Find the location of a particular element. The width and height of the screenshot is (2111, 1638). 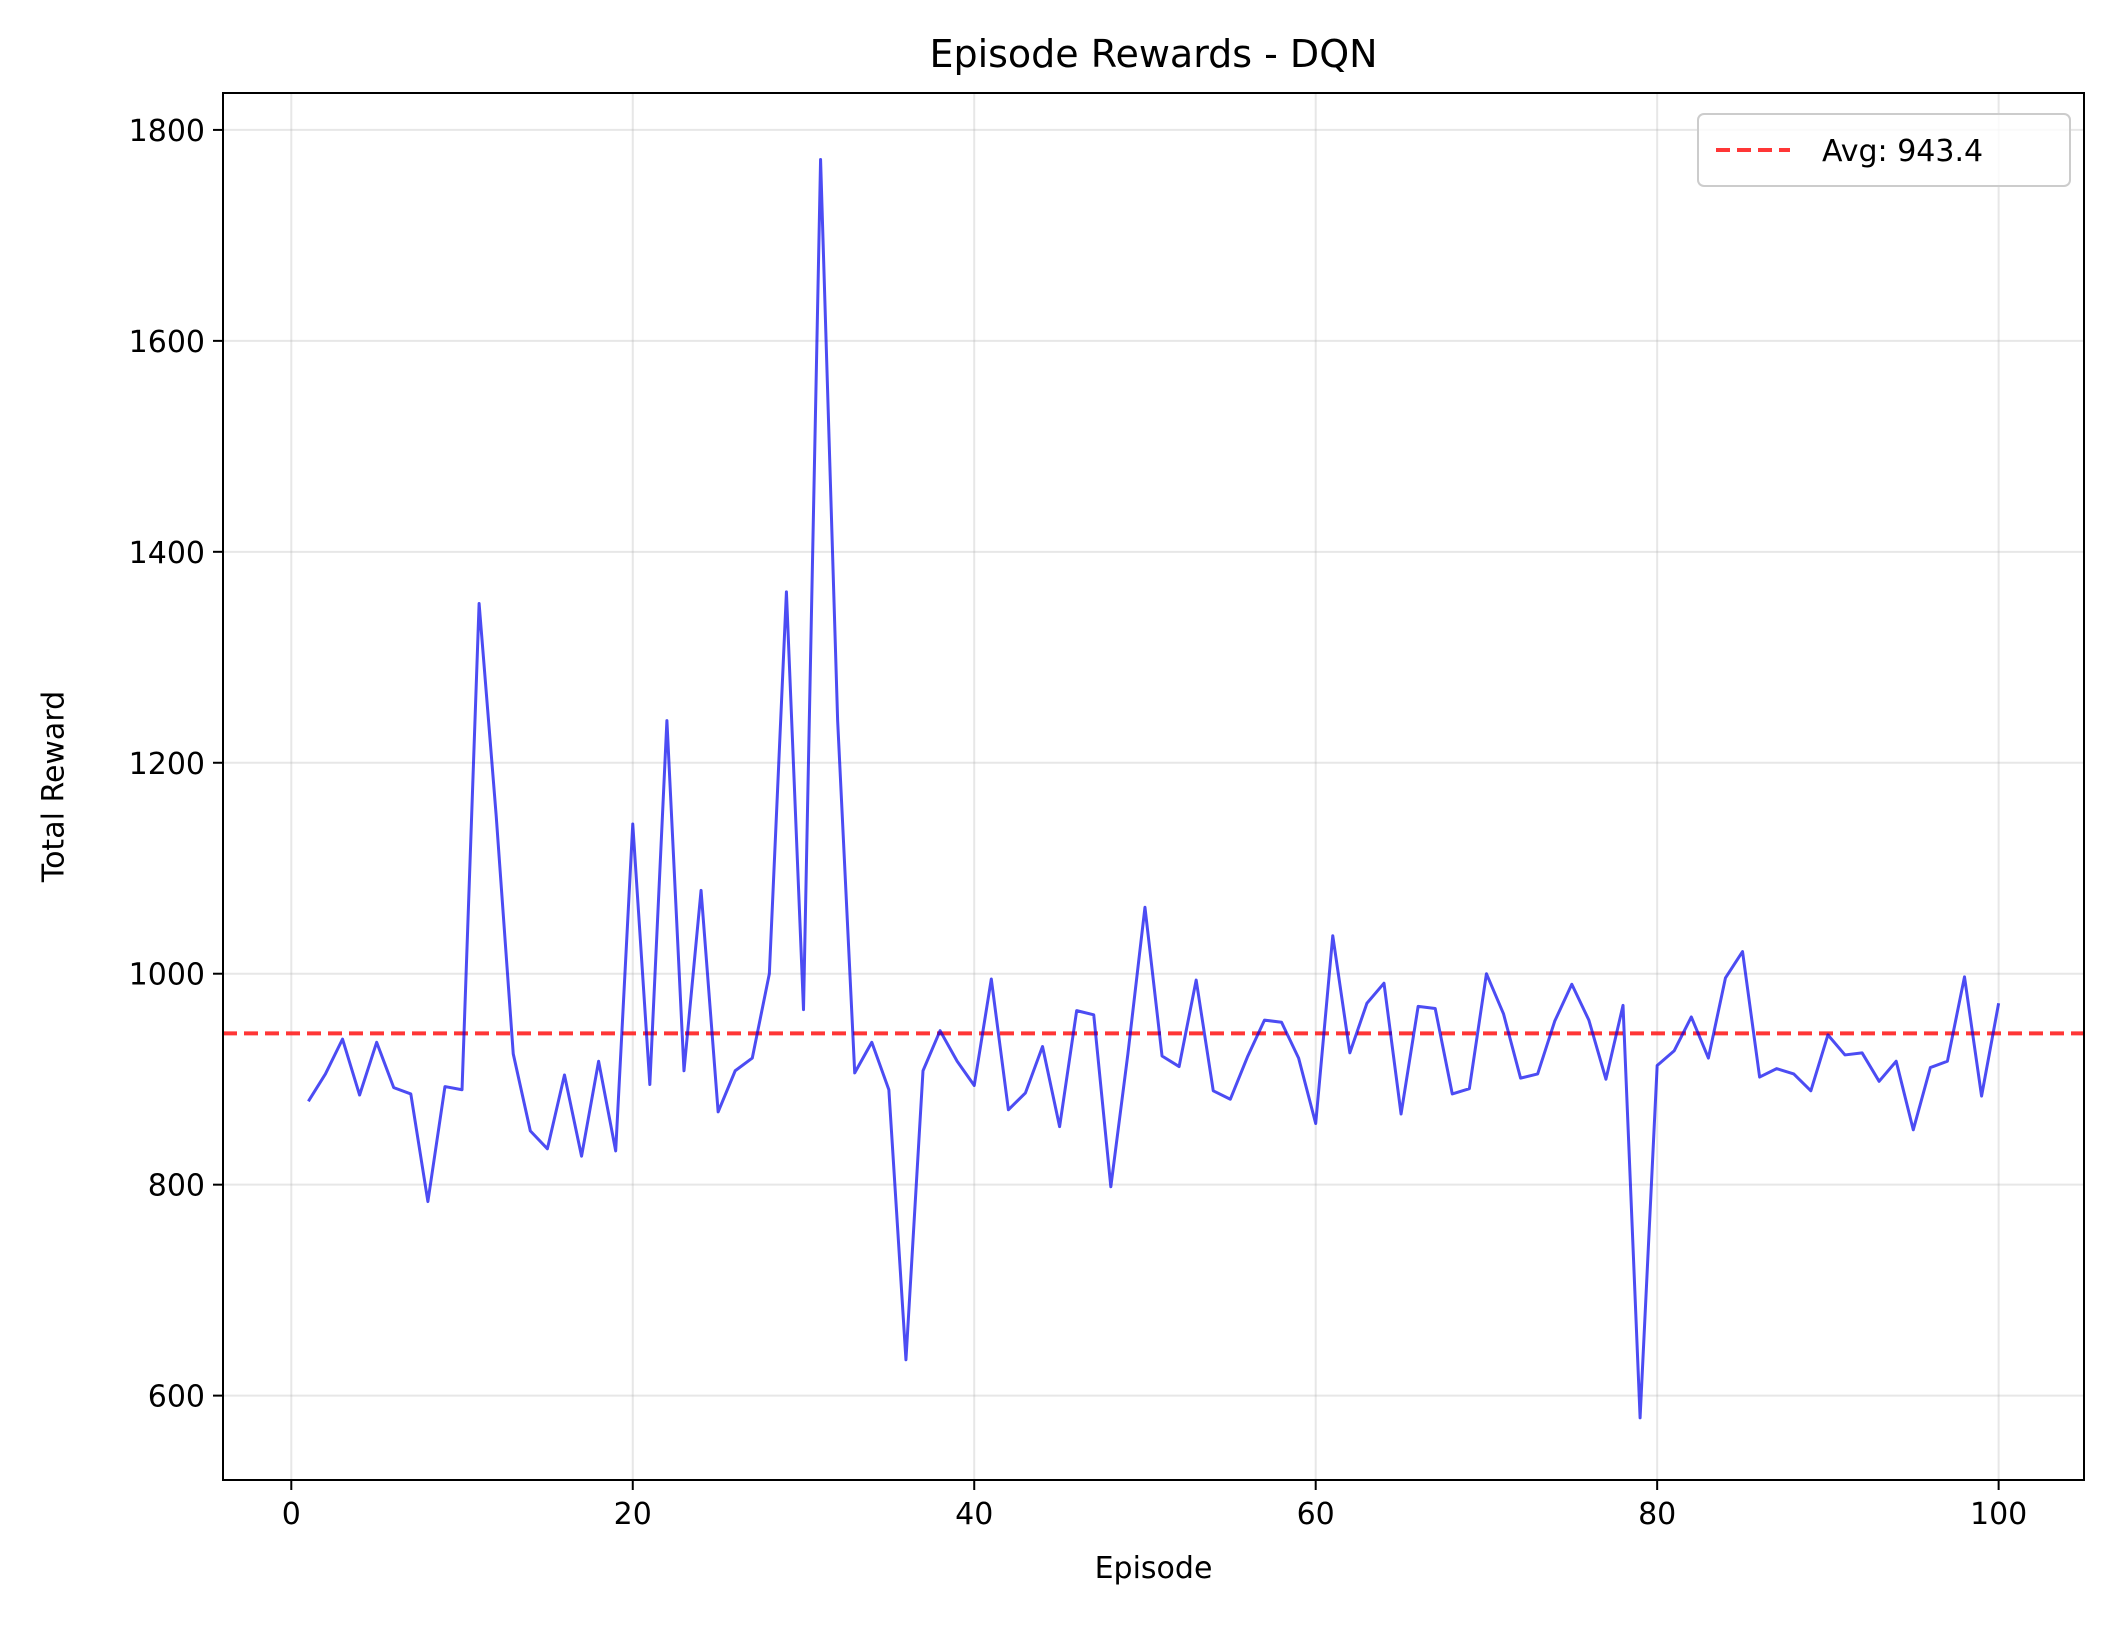

x-tick-label: 100 is located at coordinates (1998, 1514).